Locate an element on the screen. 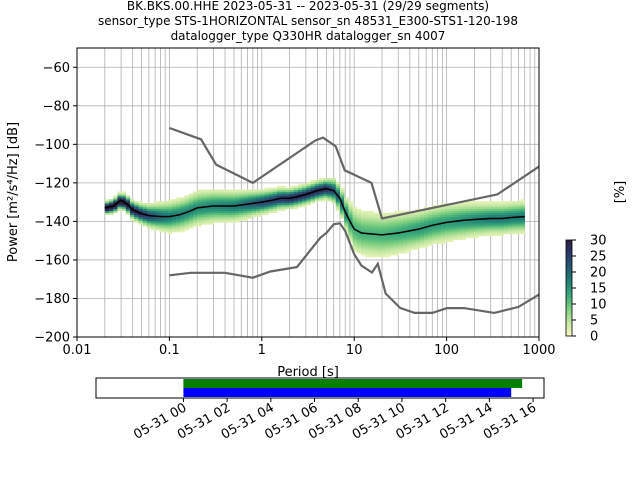 This screenshot has width=640, height=480. y-tick-label: −120 is located at coordinates (52, 183).